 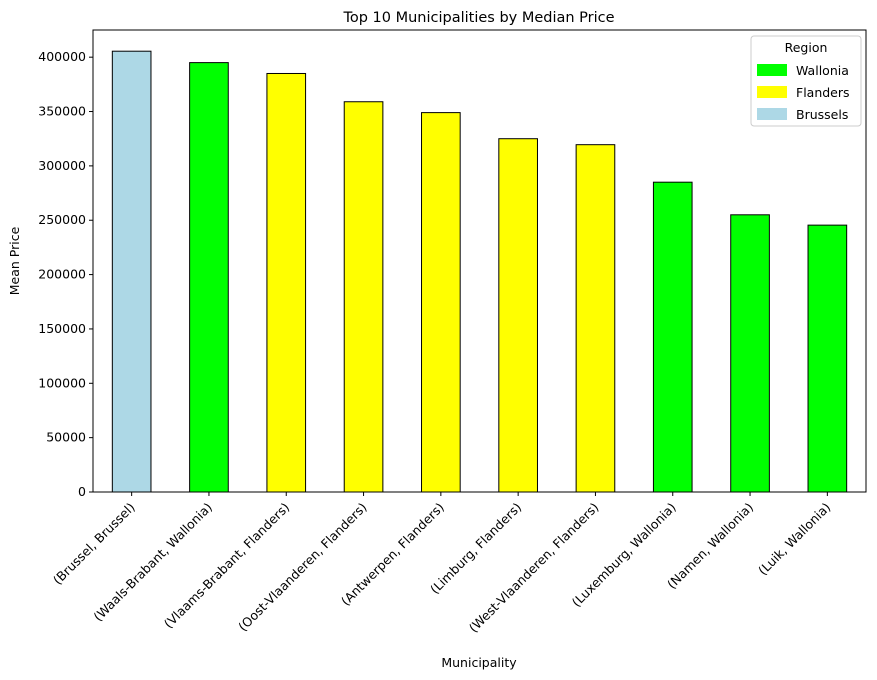 I want to click on y-tick-label: 0, so click(x=82, y=491).